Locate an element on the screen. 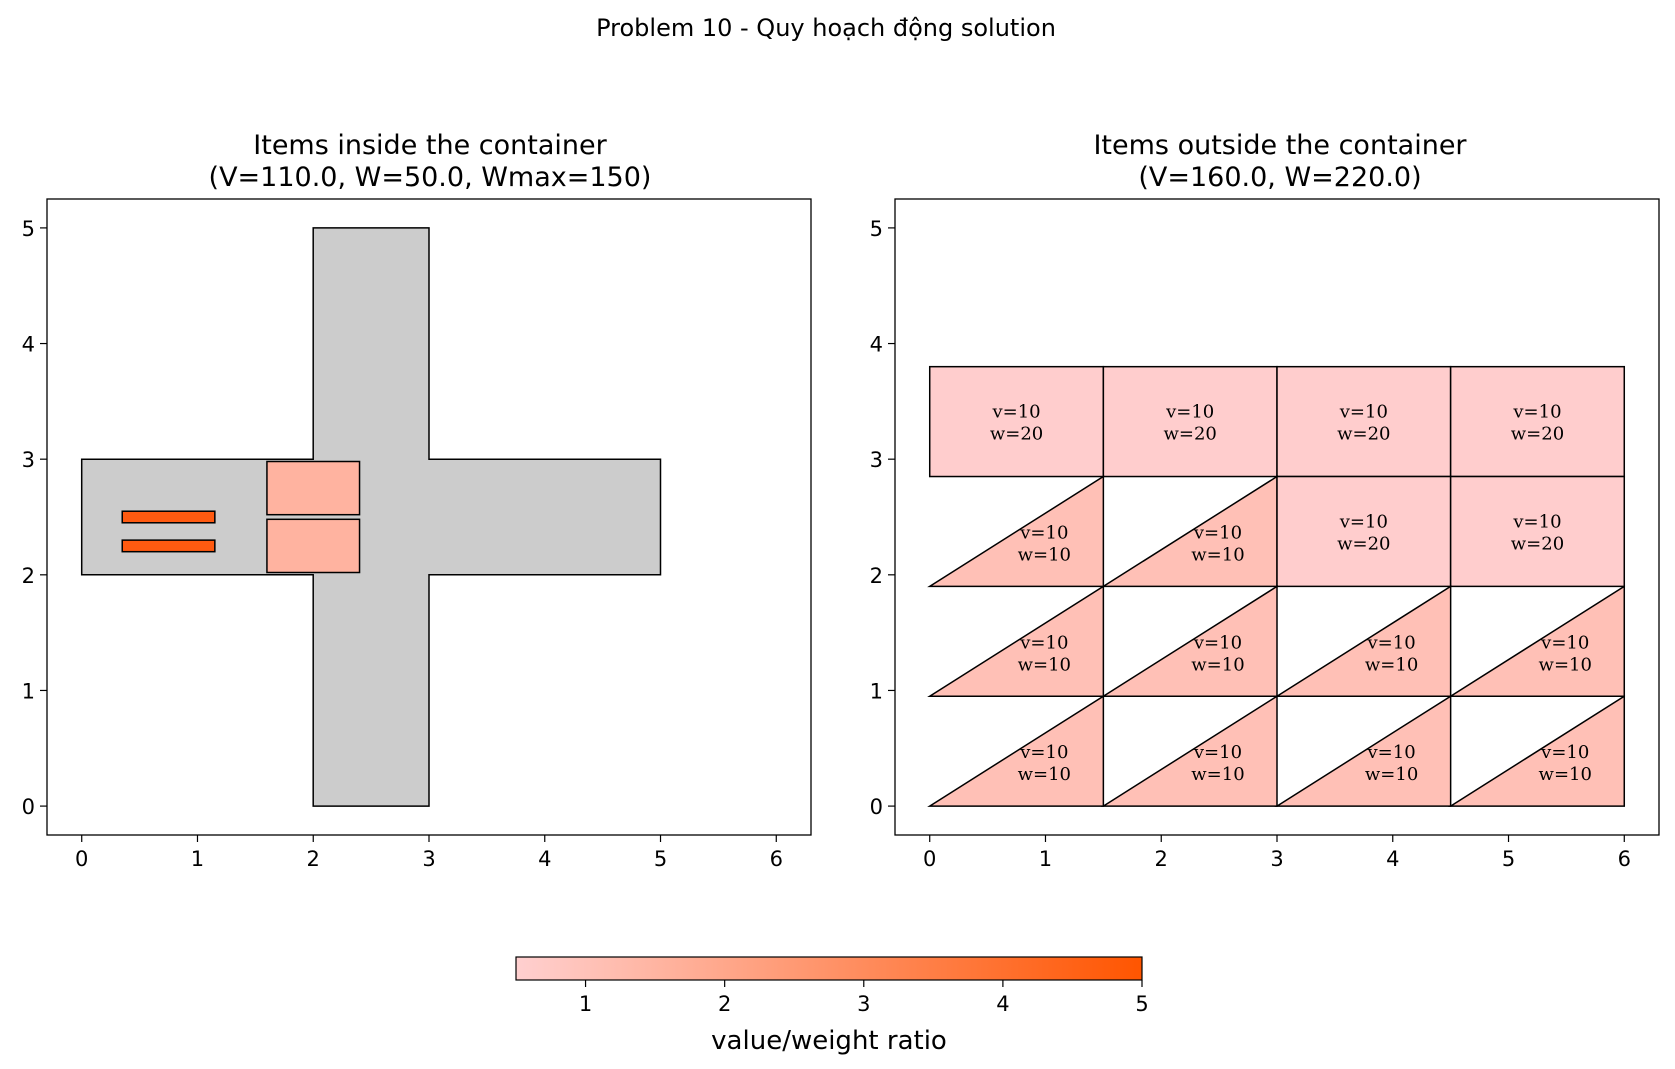 This screenshot has width=1675, height=1069. x-tick-label: 1 is located at coordinates (197, 859).